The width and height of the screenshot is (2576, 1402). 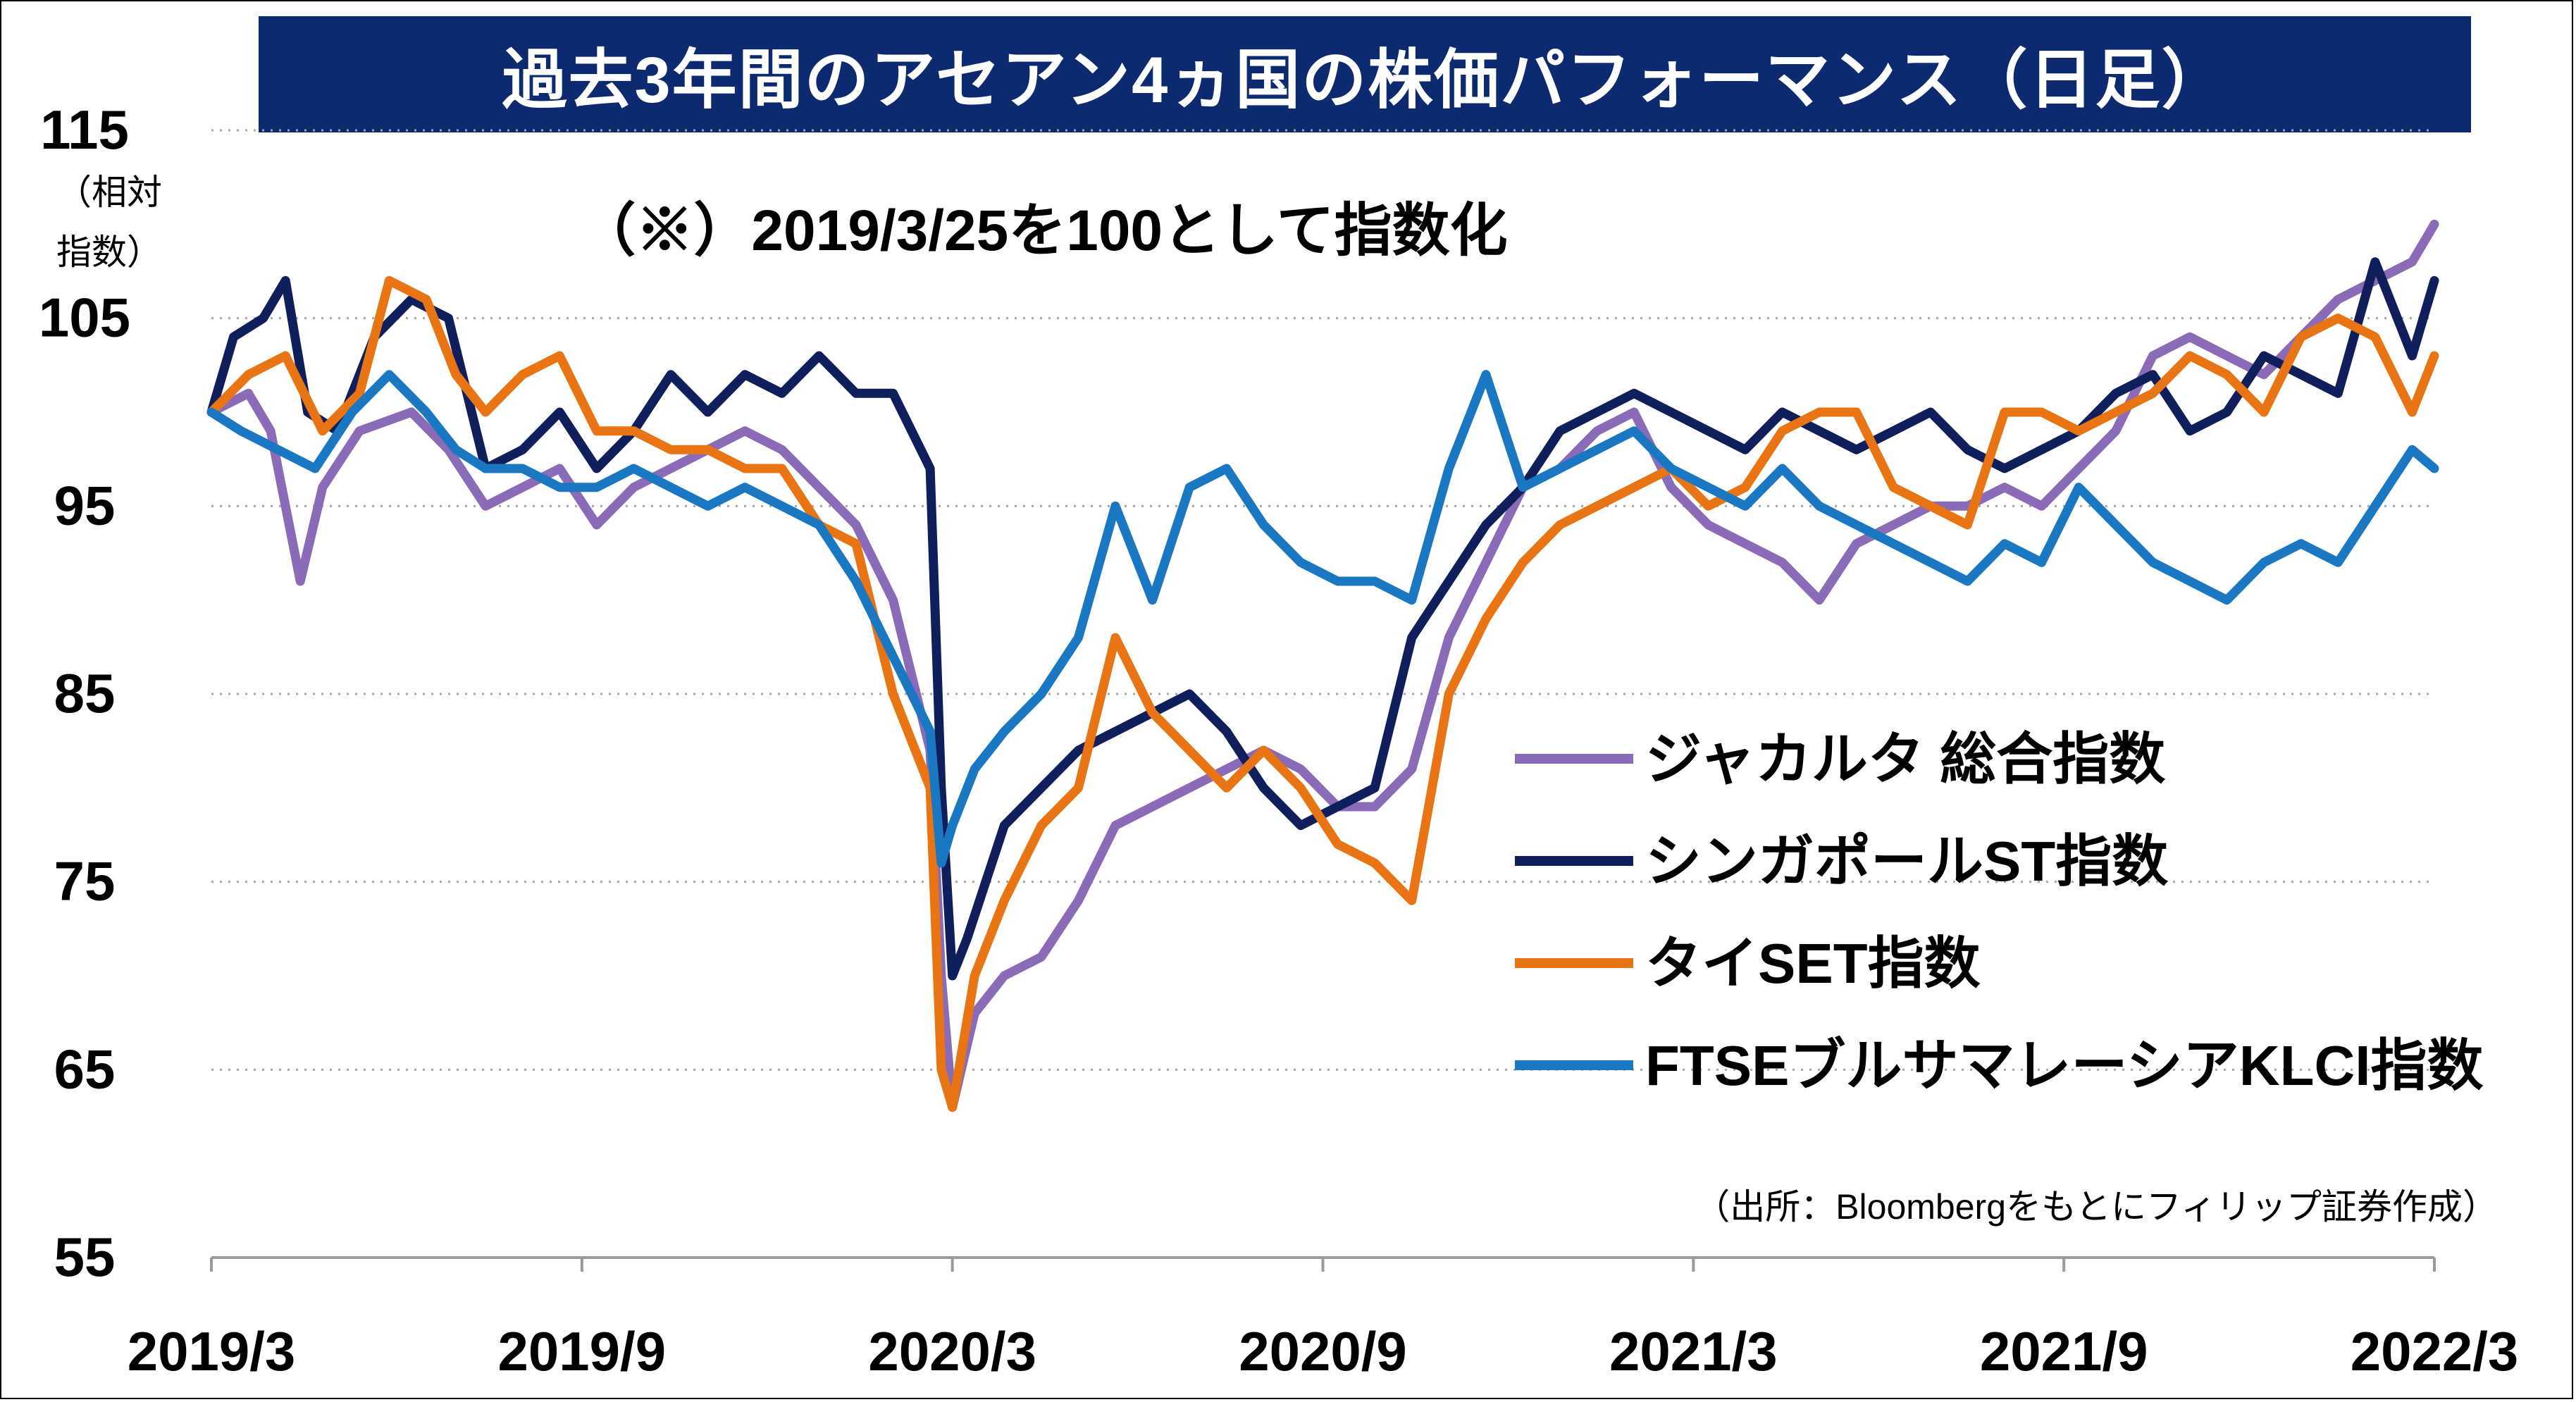 What do you see at coordinates (582, 1351) in the screenshot?
I see `x-tick-label: 2019/9` at bounding box center [582, 1351].